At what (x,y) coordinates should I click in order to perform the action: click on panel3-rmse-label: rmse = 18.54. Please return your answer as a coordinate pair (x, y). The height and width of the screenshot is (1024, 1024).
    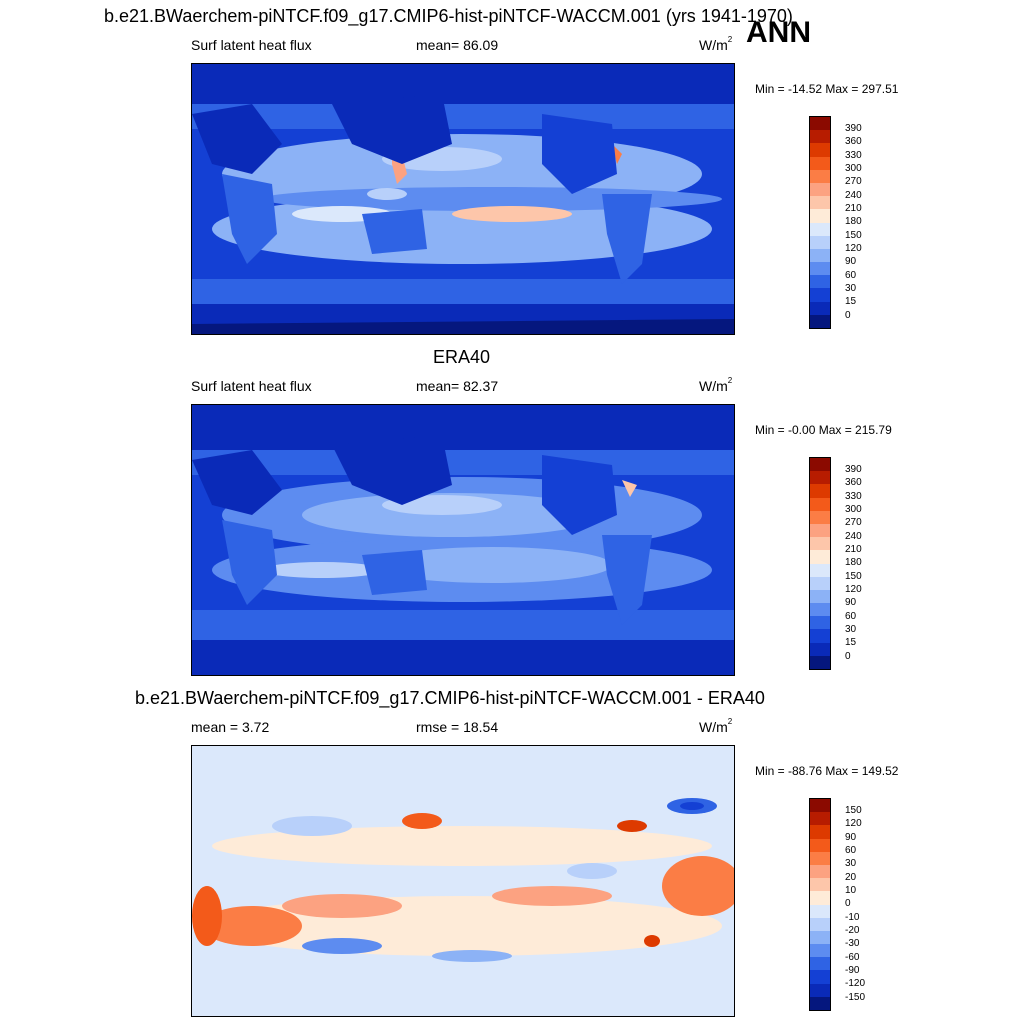
    Looking at the image, I should click on (457, 727).